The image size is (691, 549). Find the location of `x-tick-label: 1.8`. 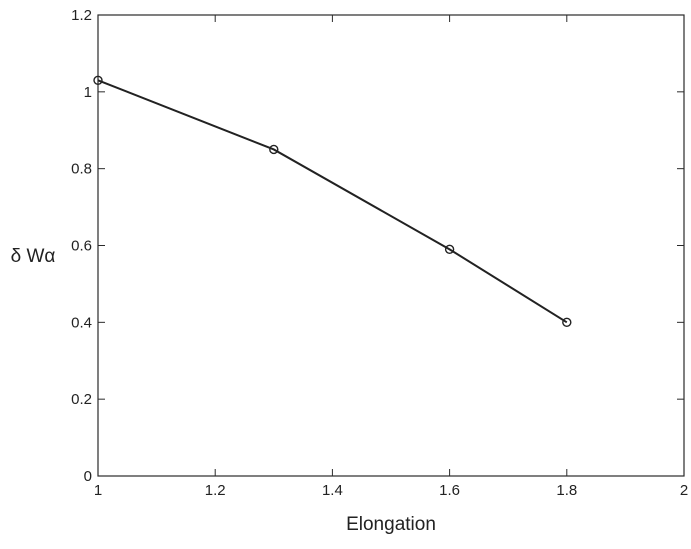

x-tick-label: 1.8 is located at coordinates (566, 490).